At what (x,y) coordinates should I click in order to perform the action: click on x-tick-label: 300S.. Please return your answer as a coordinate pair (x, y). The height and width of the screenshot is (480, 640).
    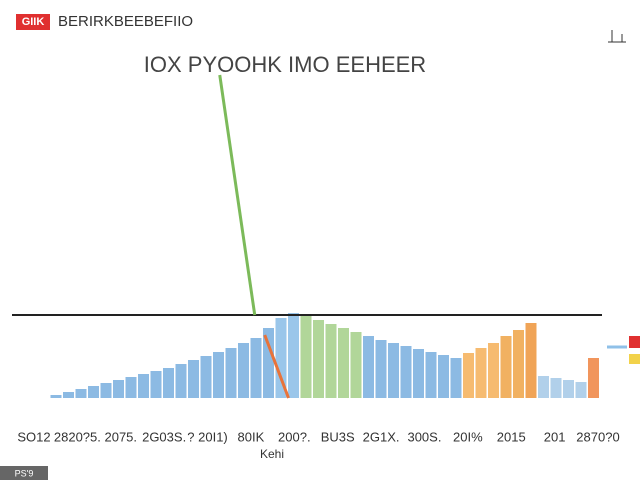
    Looking at the image, I should click on (424, 436).